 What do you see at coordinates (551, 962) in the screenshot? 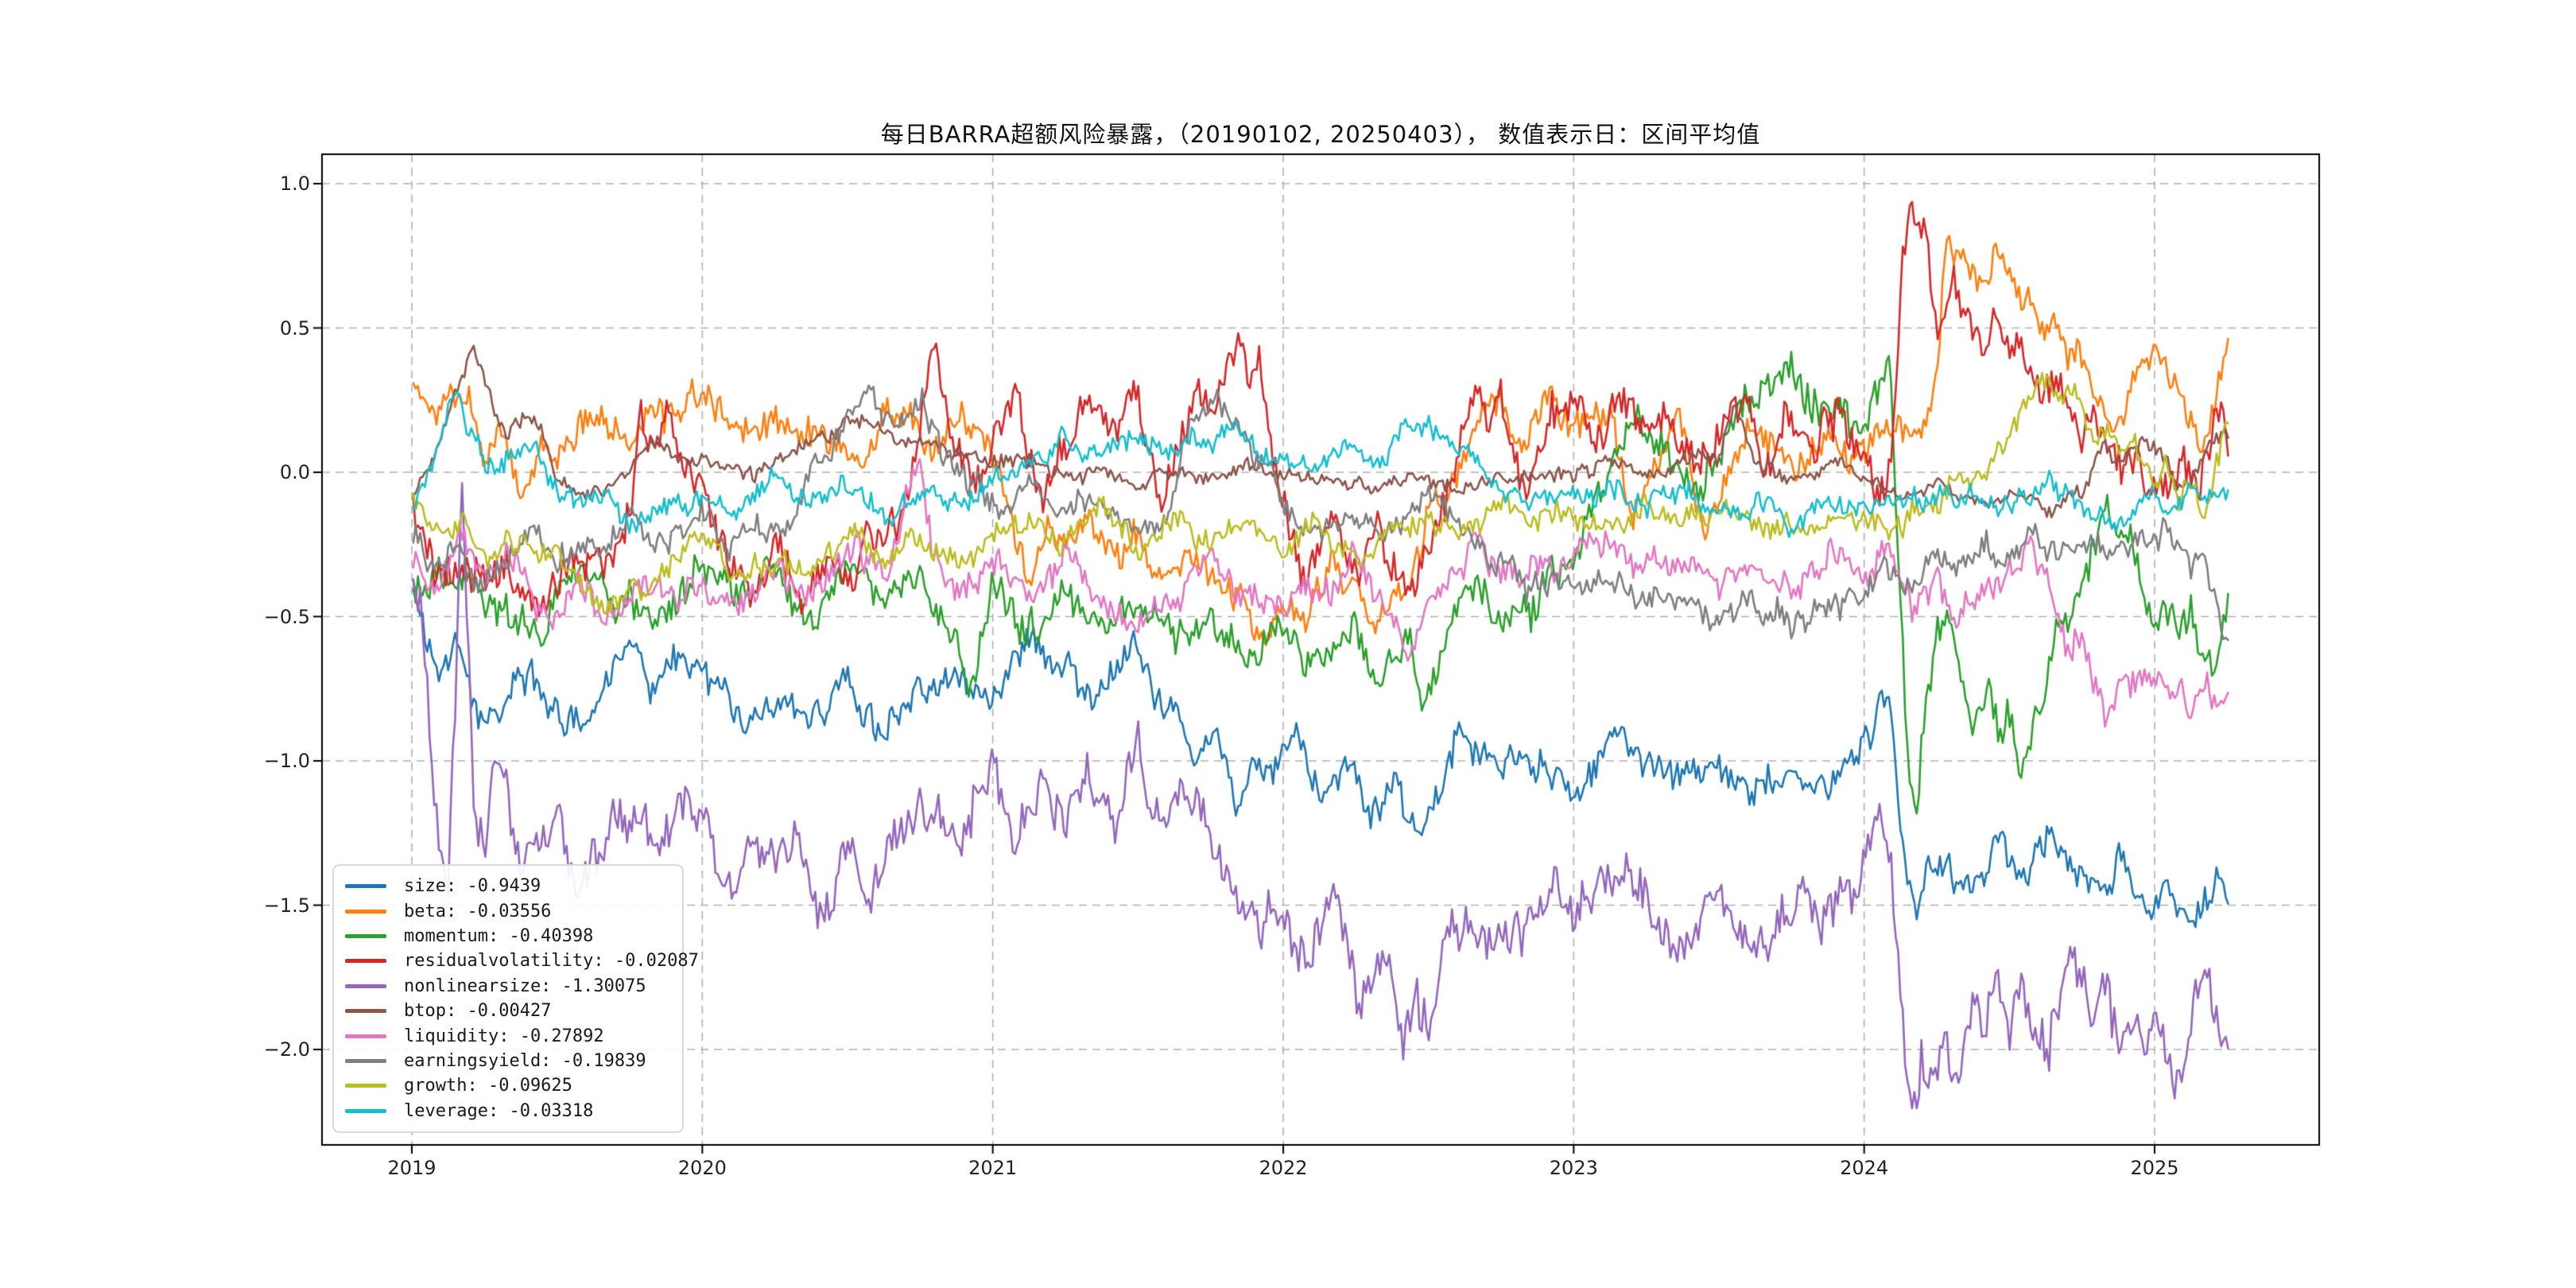
I see `legend-label: residualvolatility: -0.02087` at bounding box center [551, 962].